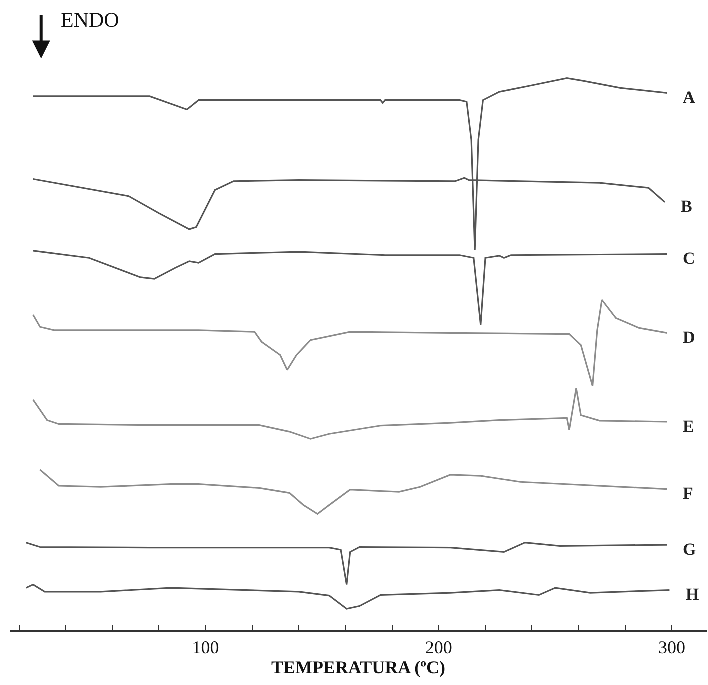 Image resolution: width=708 pixels, height=685 pixels. What do you see at coordinates (689, 258) in the screenshot?
I see `series-label: C` at bounding box center [689, 258].